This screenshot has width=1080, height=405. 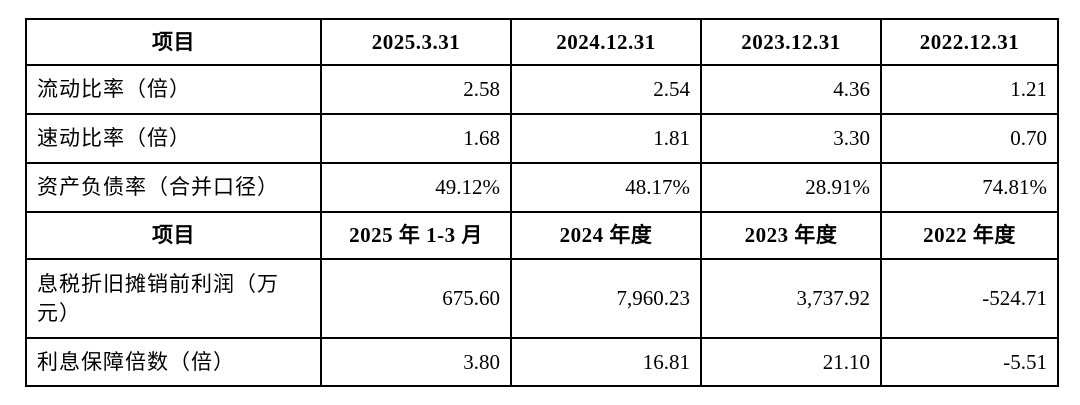 What do you see at coordinates (969, 362) in the screenshot?
I see `cell-value: -5.51` at bounding box center [969, 362].